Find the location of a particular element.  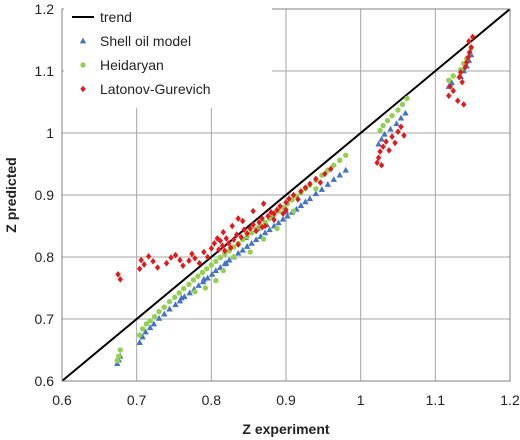

legend-label: Heidaryan is located at coordinates (132, 65).